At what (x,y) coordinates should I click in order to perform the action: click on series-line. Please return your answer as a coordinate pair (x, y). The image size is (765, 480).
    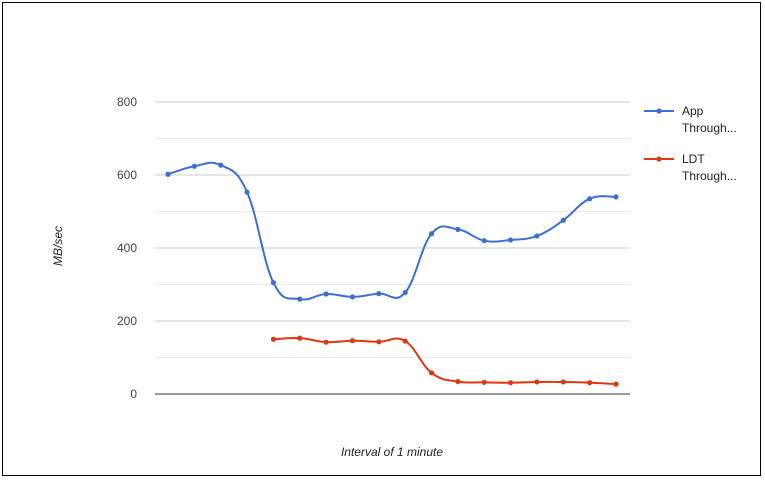
    Looking at the image, I should click on (445, 361).